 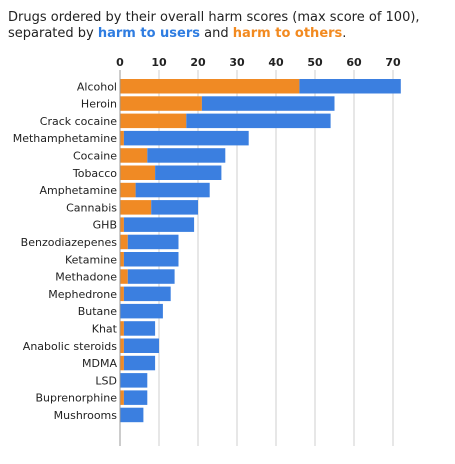 What do you see at coordinates (106, 380) in the screenshot?
I see `category-label: LSD` at bounding box center [106, 380].